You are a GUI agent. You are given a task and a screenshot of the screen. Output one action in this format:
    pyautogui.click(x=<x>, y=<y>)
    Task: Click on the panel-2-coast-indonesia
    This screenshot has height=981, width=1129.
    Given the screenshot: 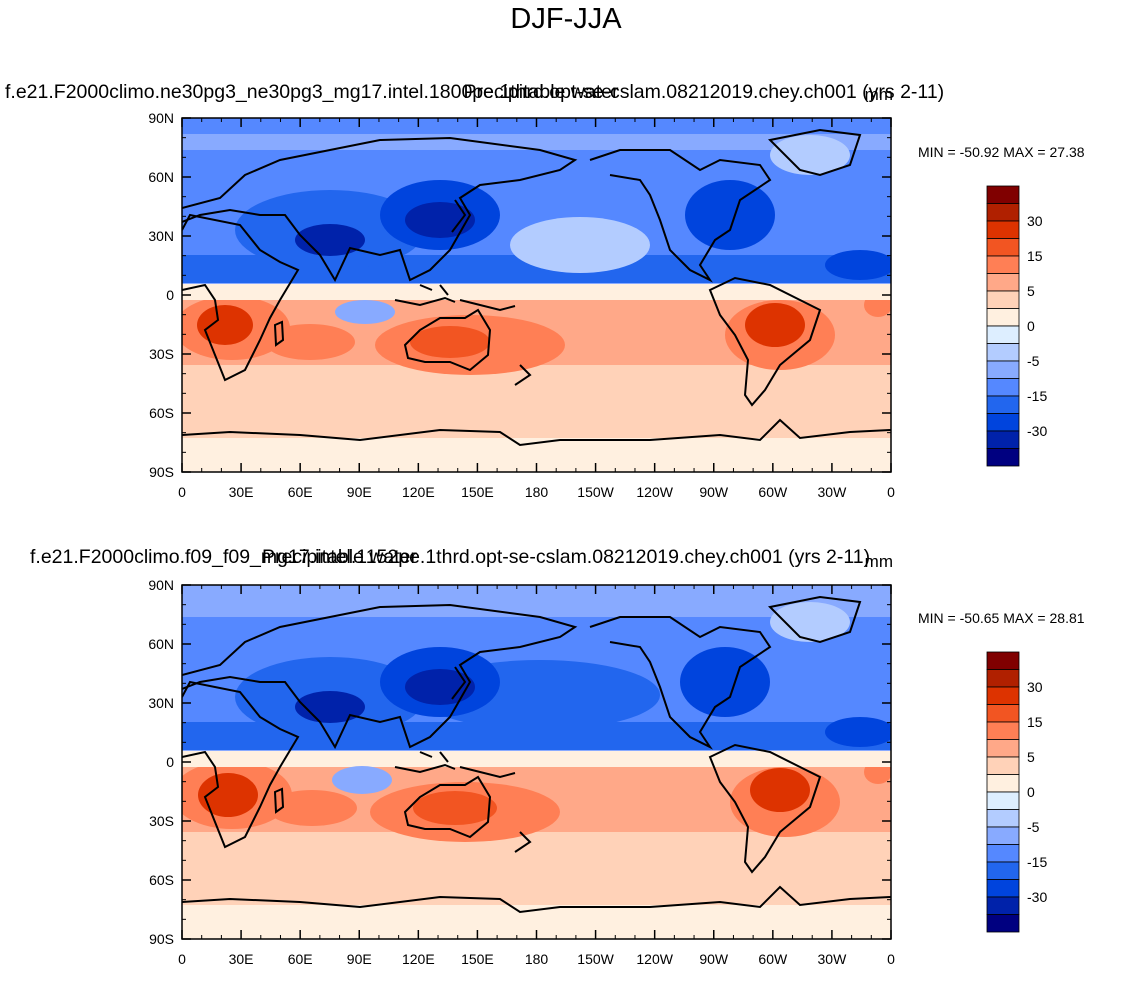 What is the action you would take?
    pyautogui.click(x=455, y=765)
    